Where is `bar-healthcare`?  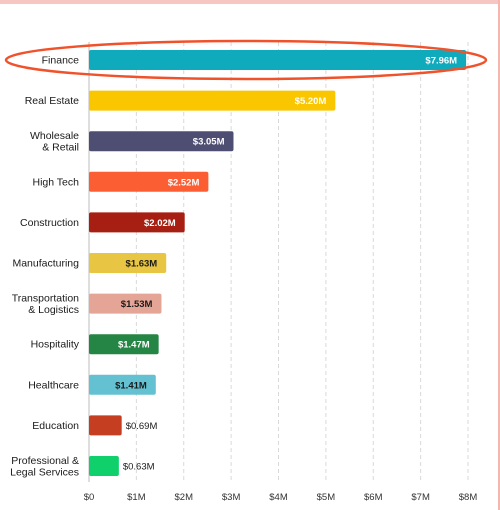
bar-healthcare is located at coordinates (122, 384).